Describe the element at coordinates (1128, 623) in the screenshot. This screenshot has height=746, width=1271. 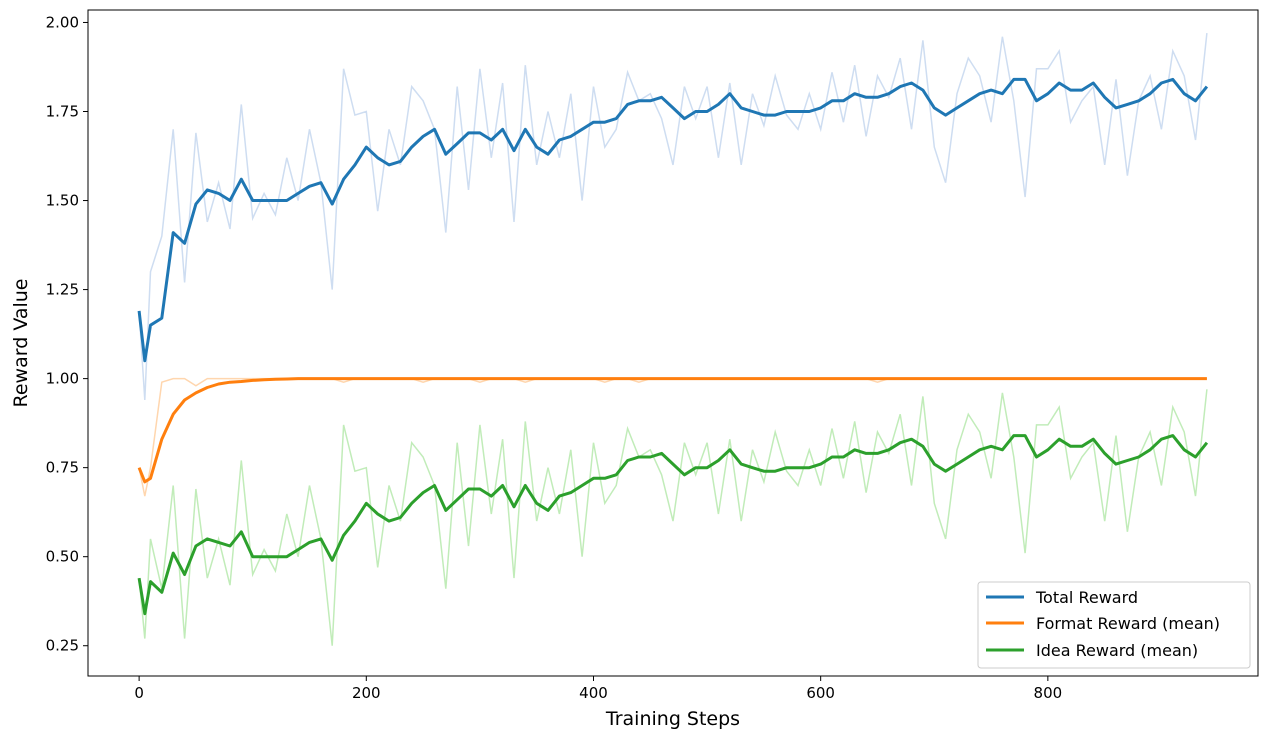
I see `legend-label-format: Format Reward (mean)` at that location.